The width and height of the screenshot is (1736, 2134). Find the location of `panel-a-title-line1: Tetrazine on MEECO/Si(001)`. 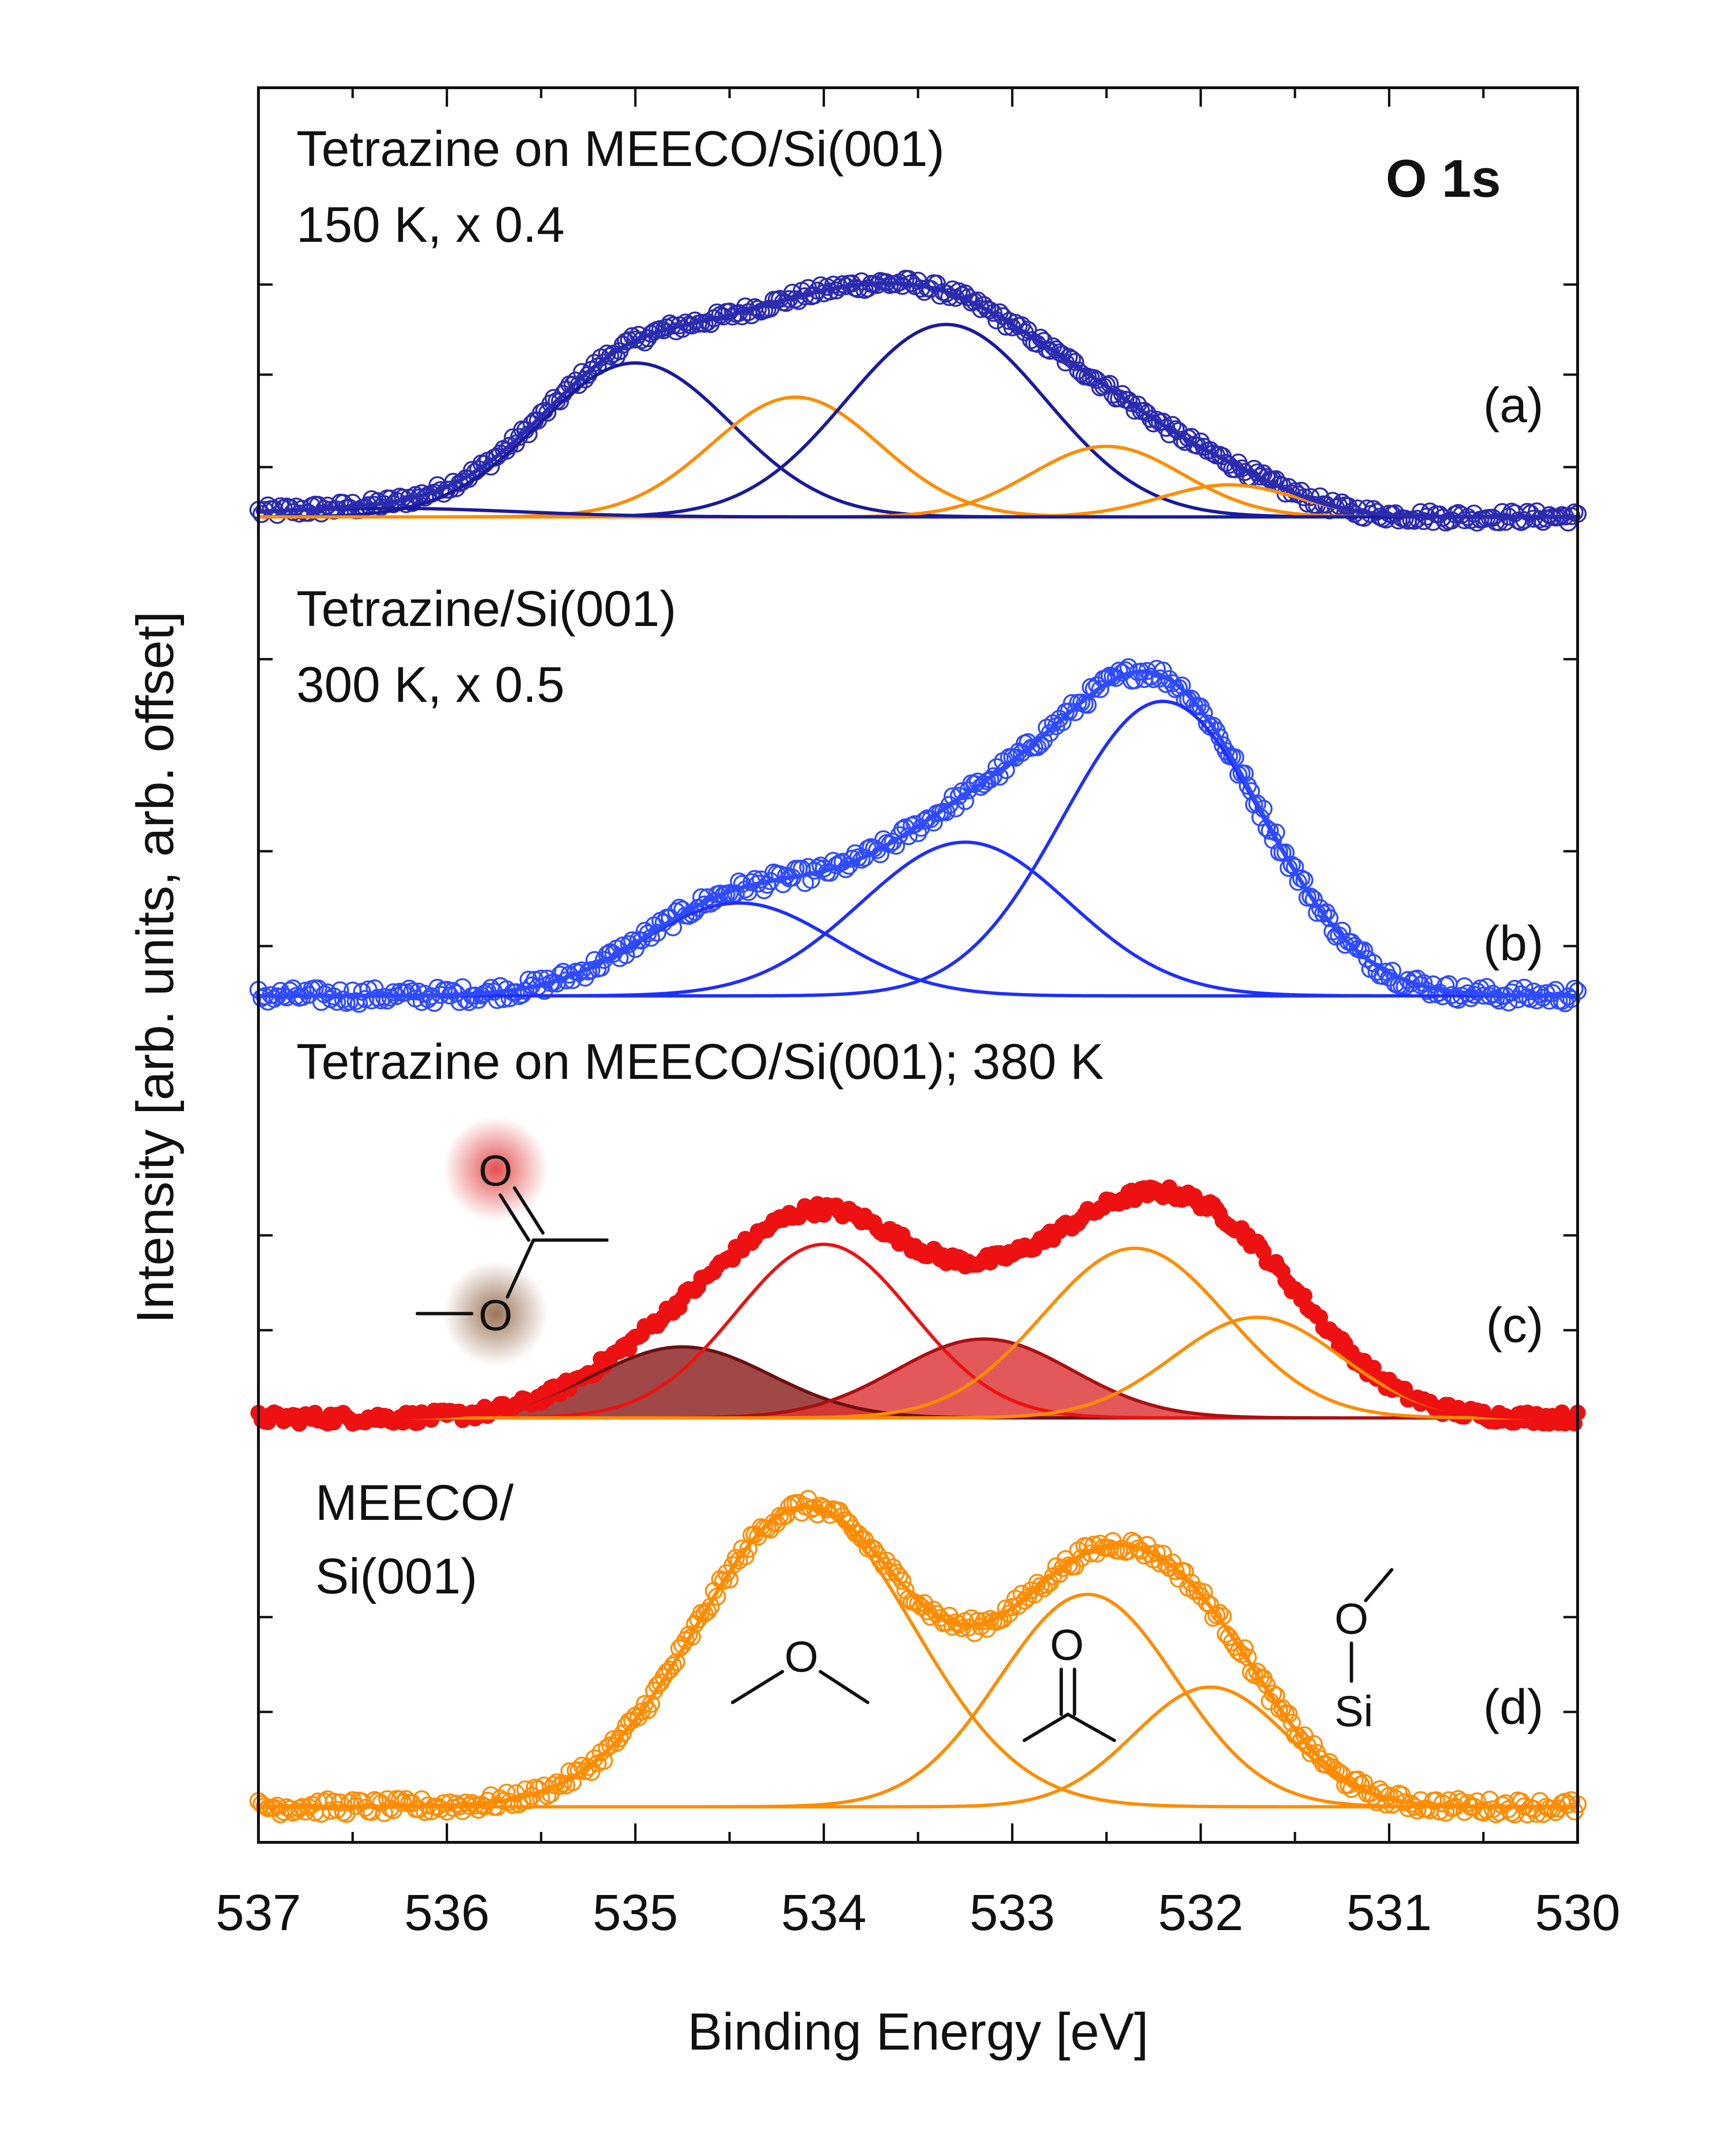

panel-a-title-line1: Tetrazine on MEECO/Si(001) is located at coordinates (620, 149).